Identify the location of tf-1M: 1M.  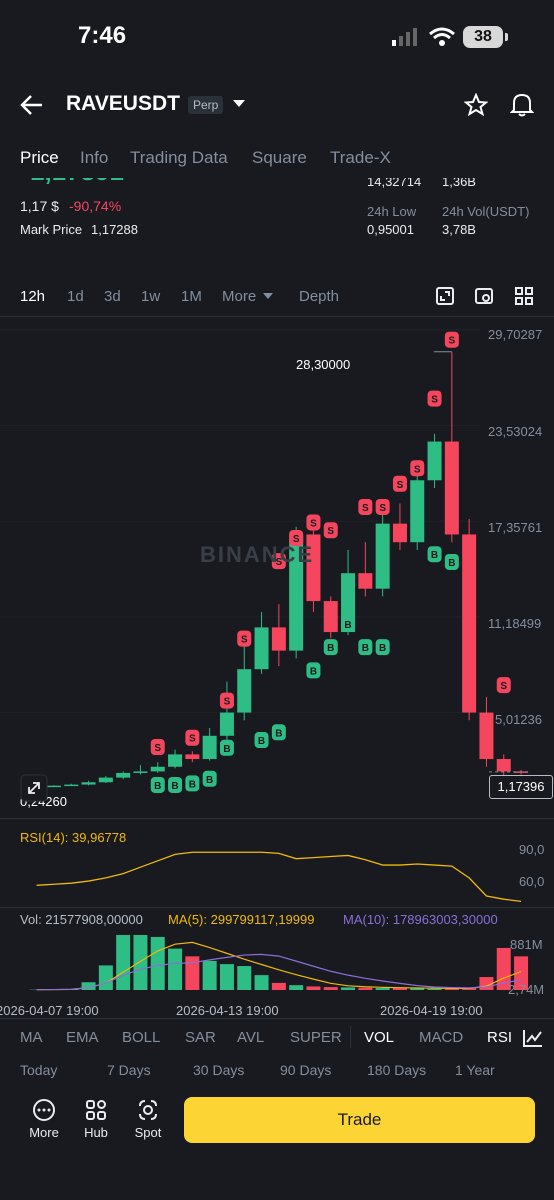
(191, 296).